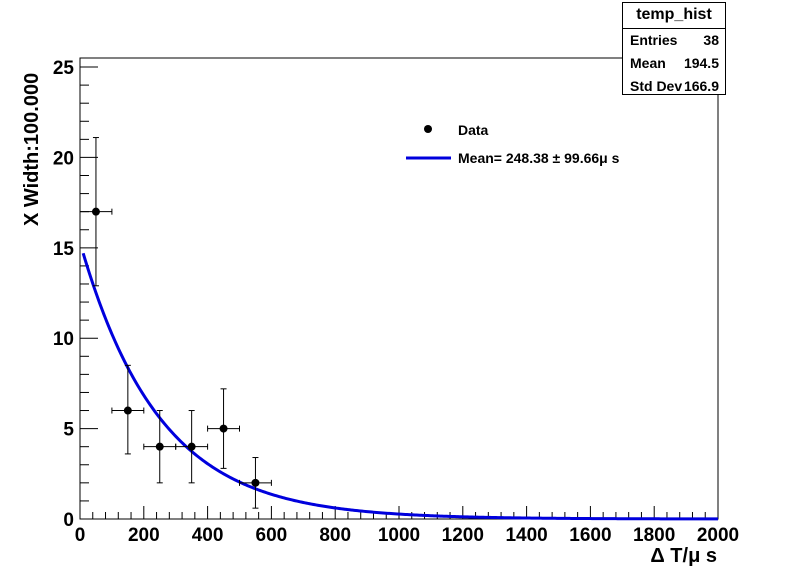 Image resolution: width=798 pixels, height=576 pixels. Describe the element at coordinates (711, 40) in the screenshot. I see `stats-value: 38` at that location.